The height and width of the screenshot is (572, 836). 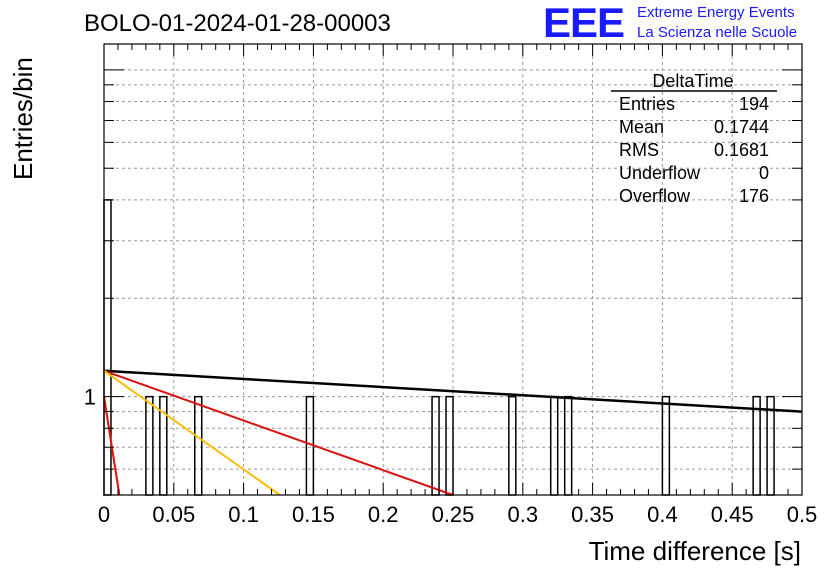 What do you see at coordinates (383, 514) in the screenshot?
I see `x-tick-label: 0.2` at bounding box center [383, 514].